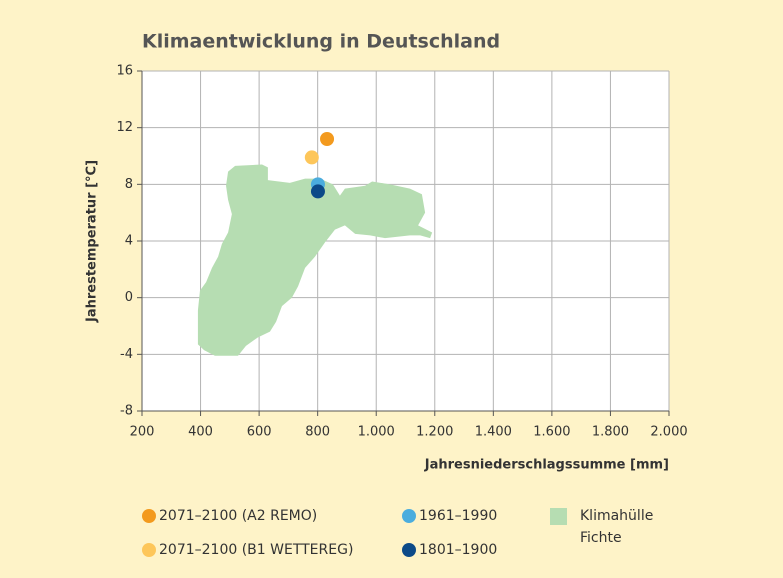 This screenshot has width=783, height=578. What do you see at coordinates (317, 432) in the screenshot?
I see `x-tick-label: 800` at bounding box center [317, 432].